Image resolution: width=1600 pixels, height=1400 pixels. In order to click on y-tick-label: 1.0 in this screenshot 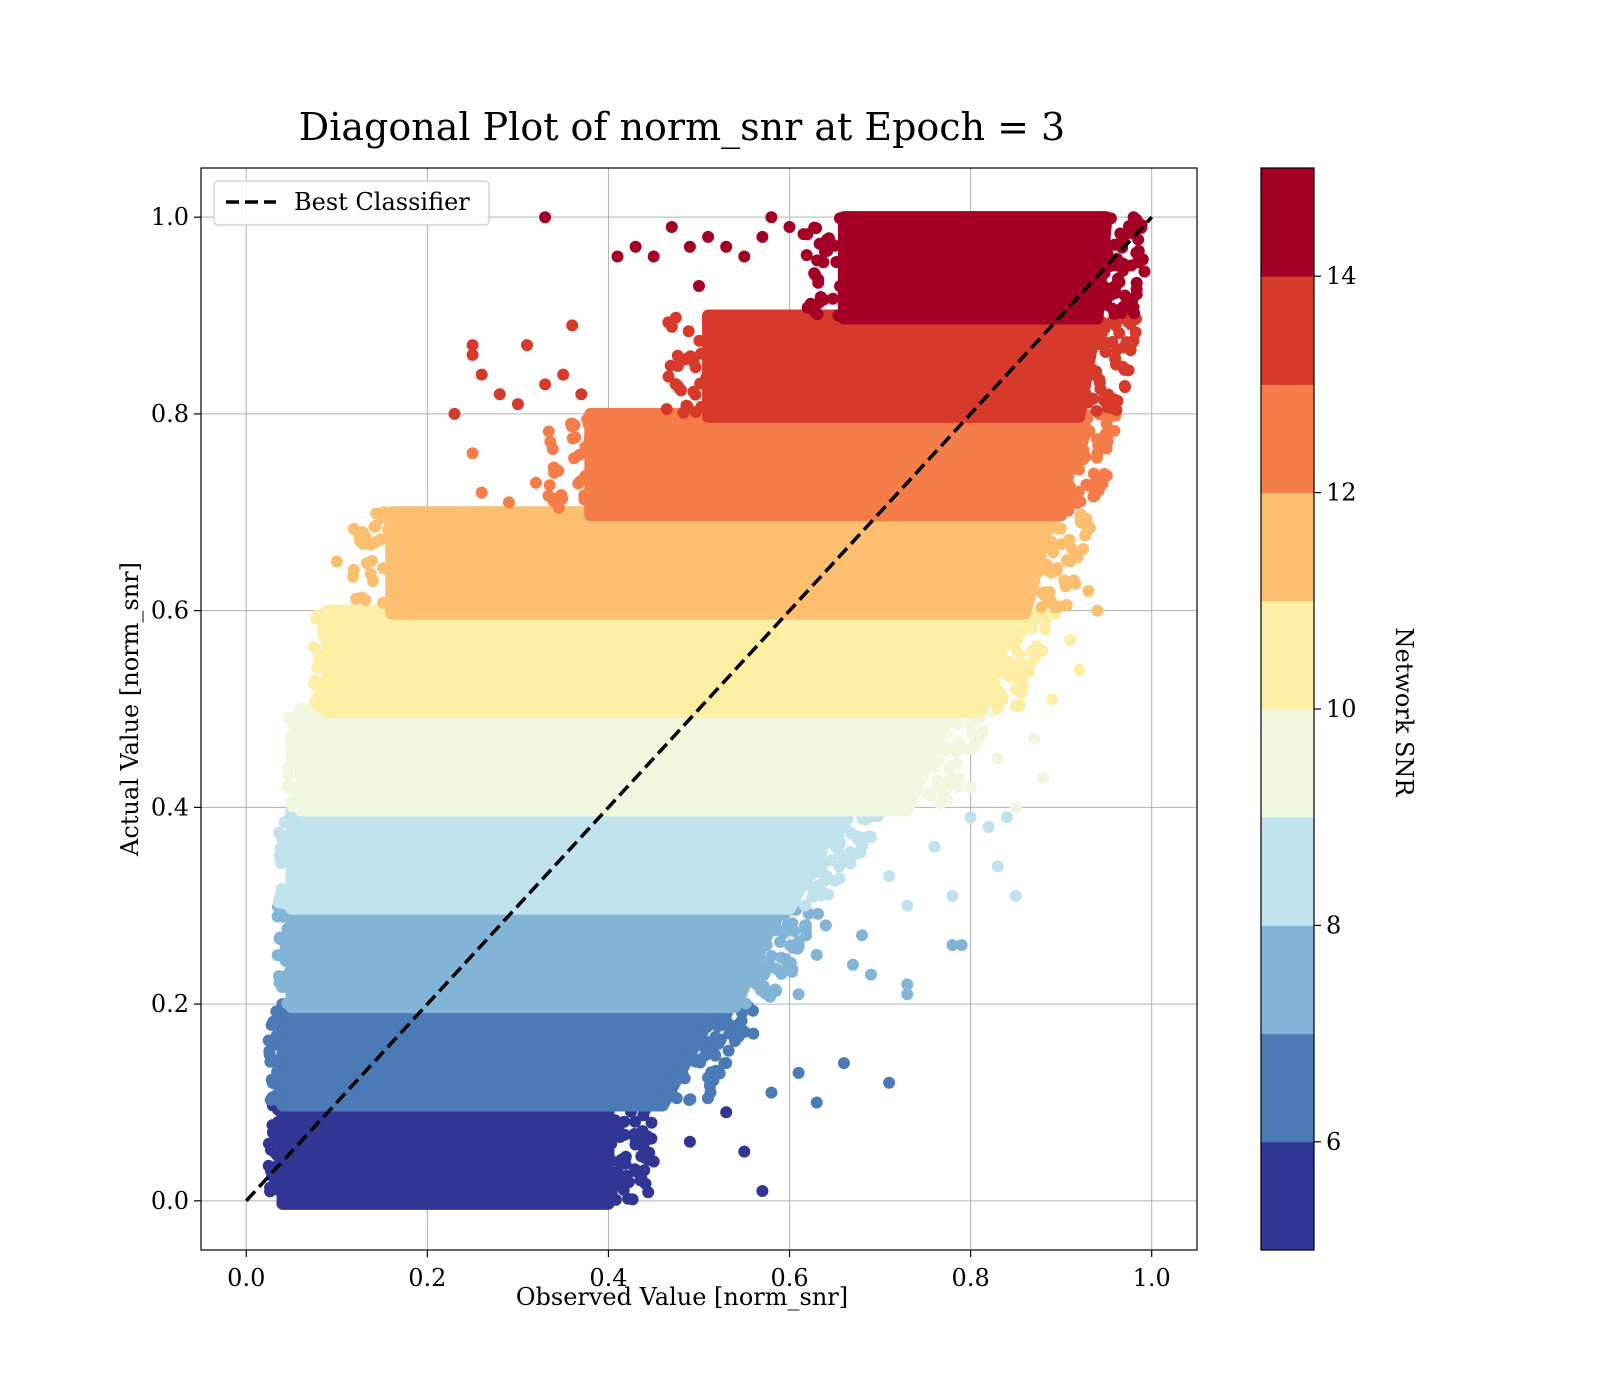, I will do `click(170, 217)`.